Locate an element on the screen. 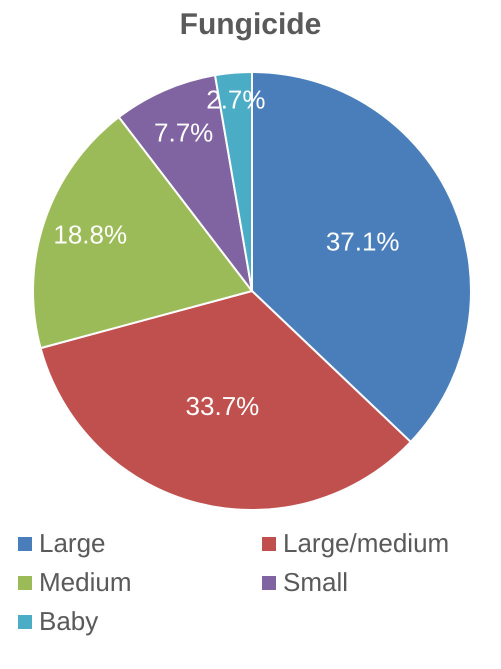  chart-title: Fungicide is located at coordinates (250, 25).